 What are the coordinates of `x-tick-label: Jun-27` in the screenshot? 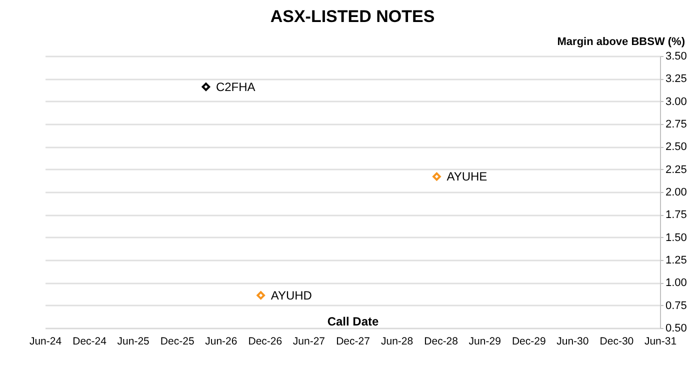 It's located at (309, 342).